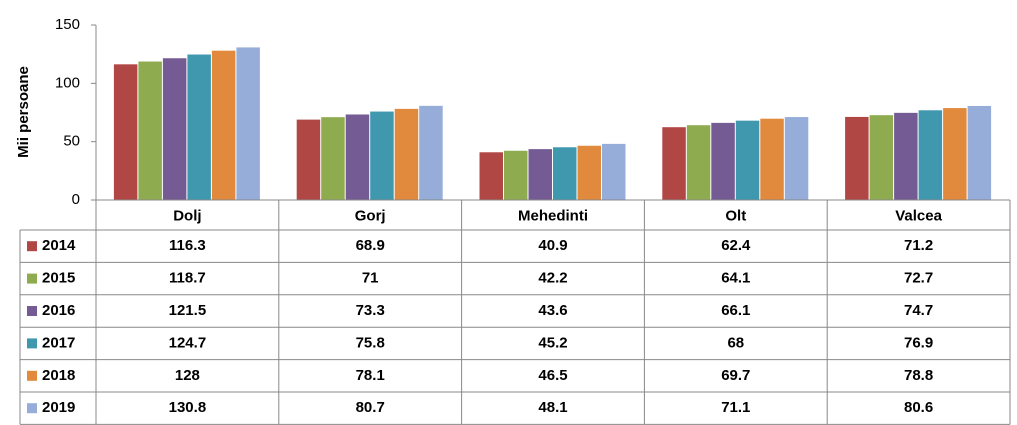 Image resolution: width=1017 pixels, height=425 pixels. I want to click on y-tick-label: 0, so click(76, 199).